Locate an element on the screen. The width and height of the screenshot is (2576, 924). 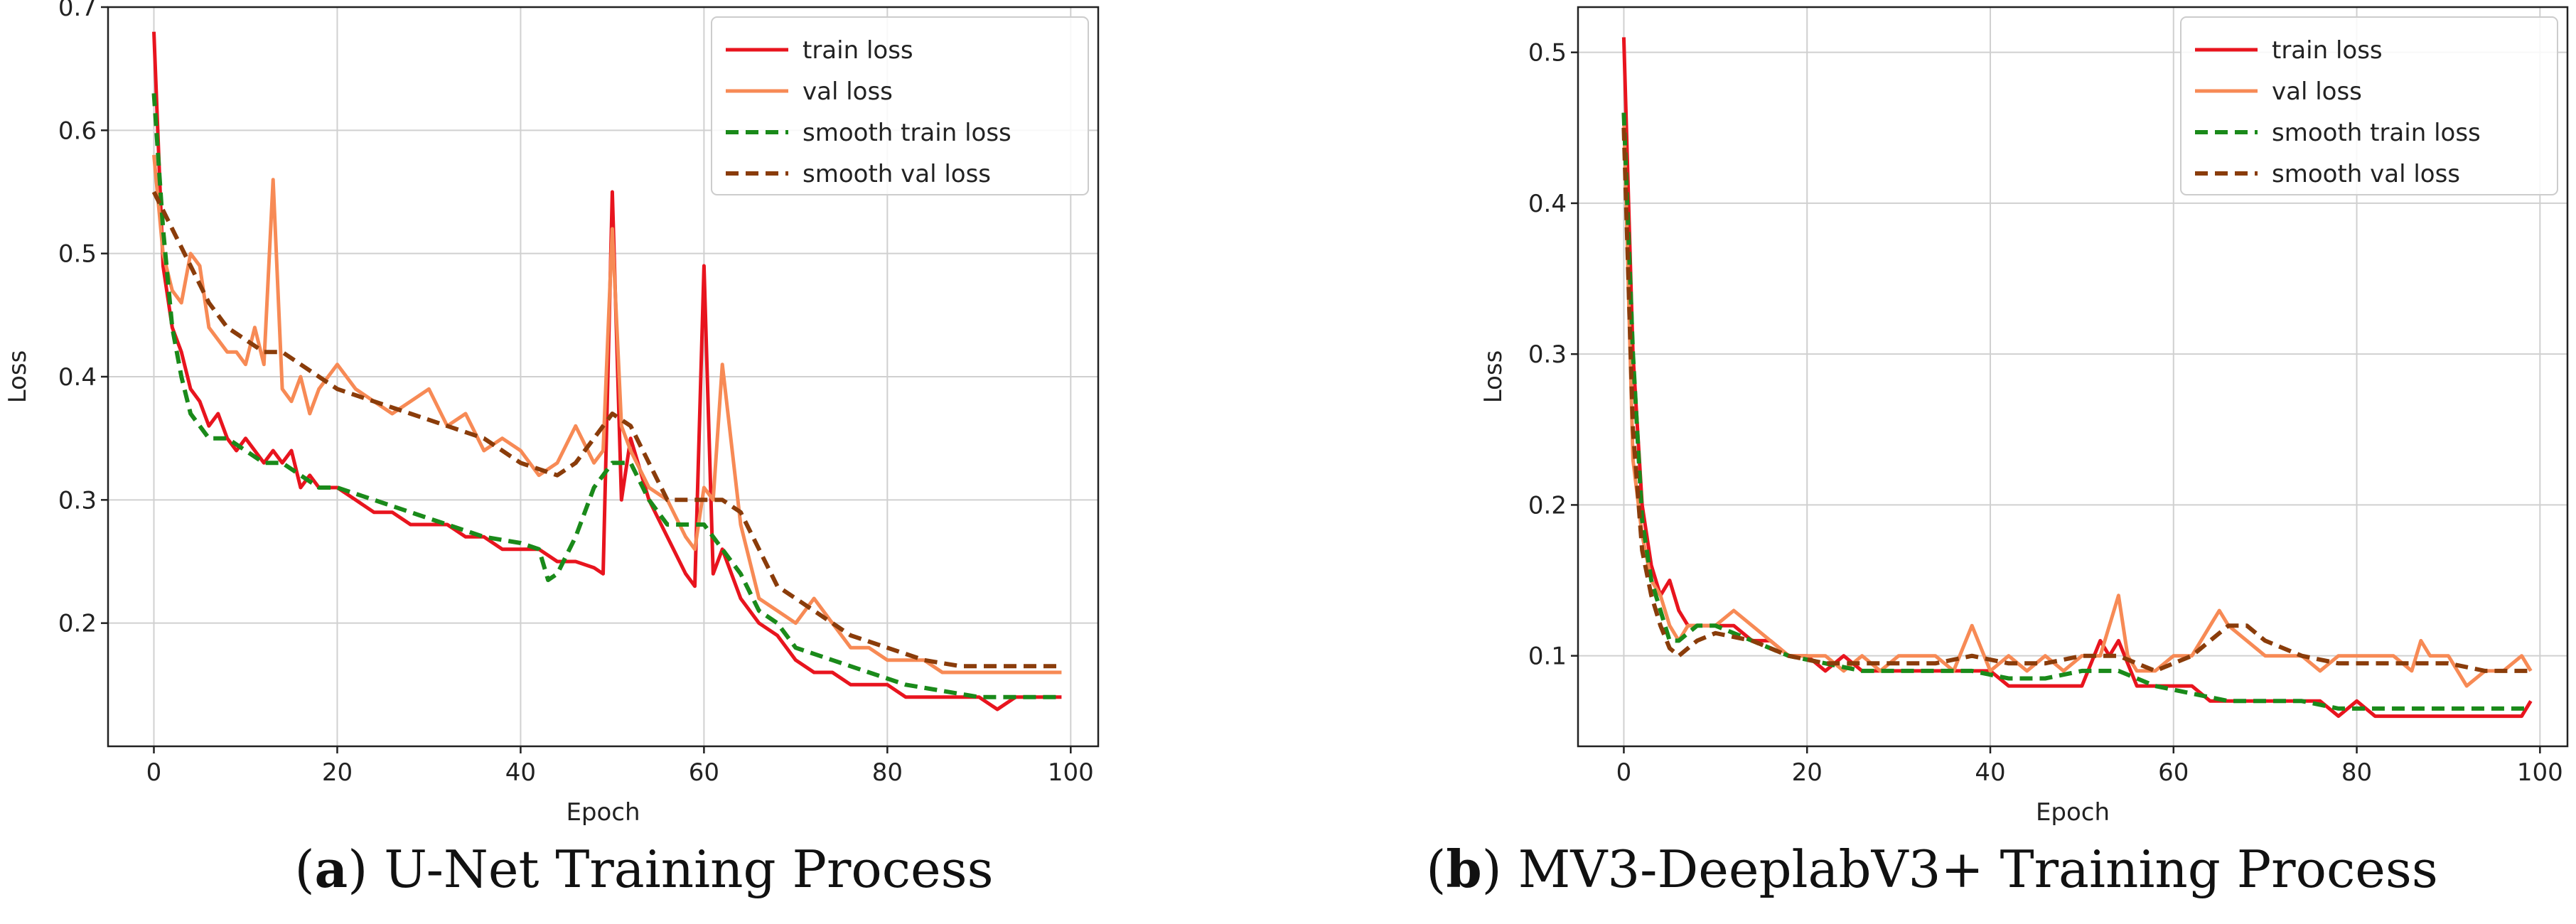
caption-unet: (a) U-Net Training Process is located at coordinates (644, 869).